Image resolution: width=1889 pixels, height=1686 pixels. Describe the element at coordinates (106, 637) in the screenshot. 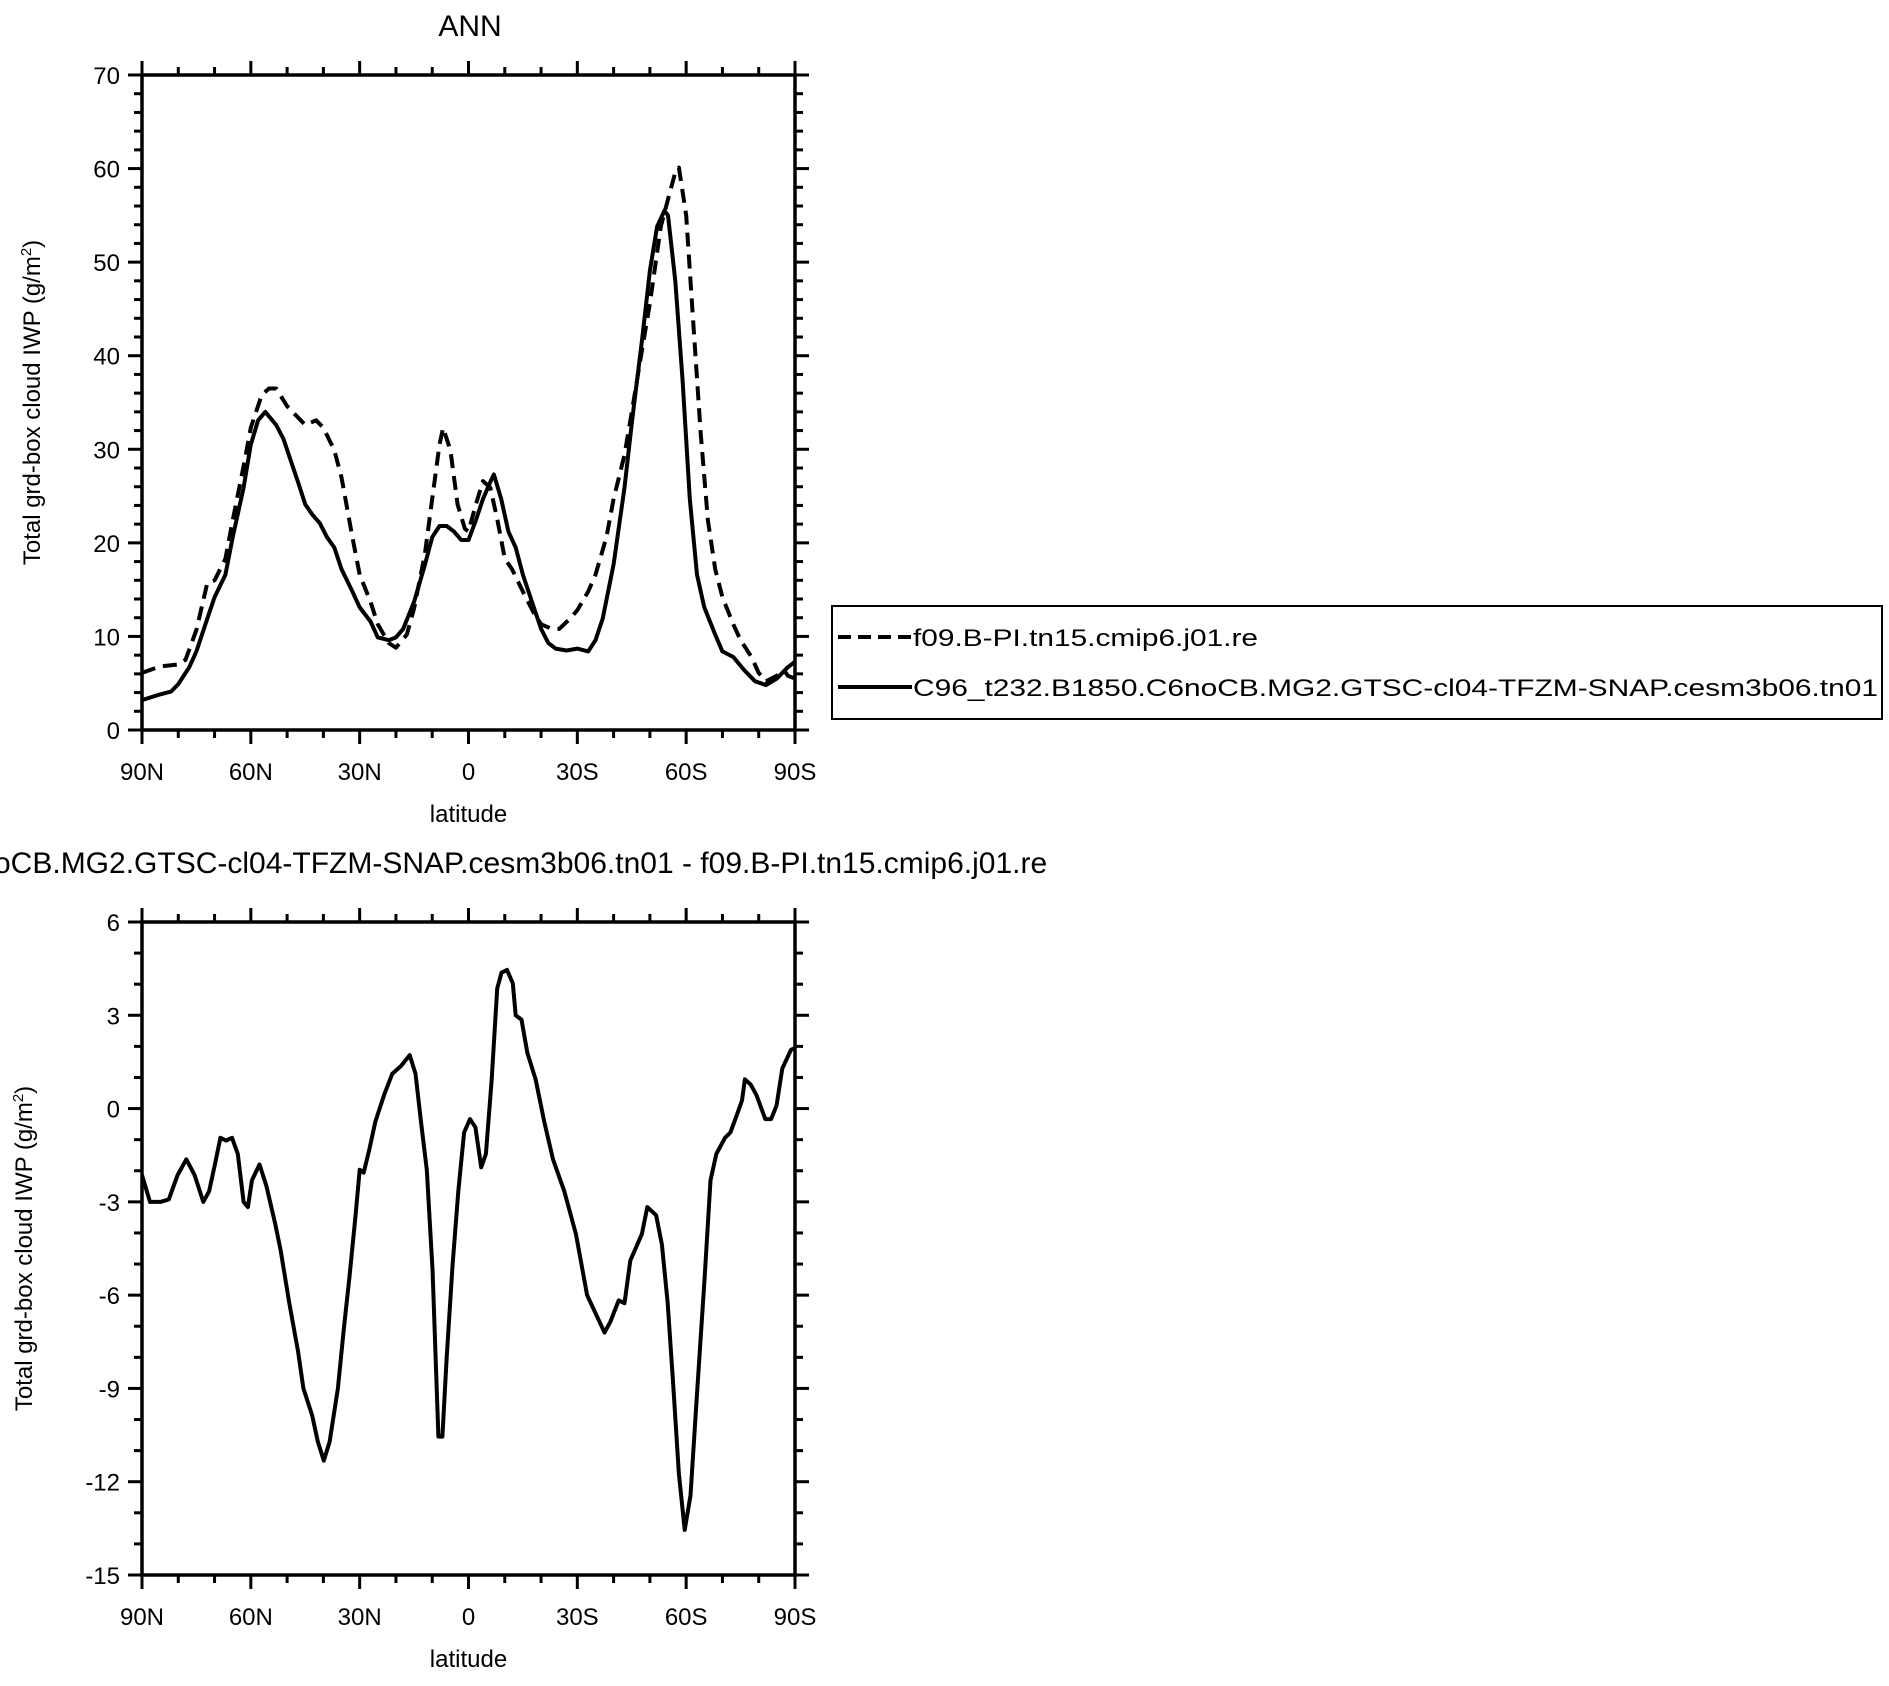

I see `y-tick-label: 10` at that location.